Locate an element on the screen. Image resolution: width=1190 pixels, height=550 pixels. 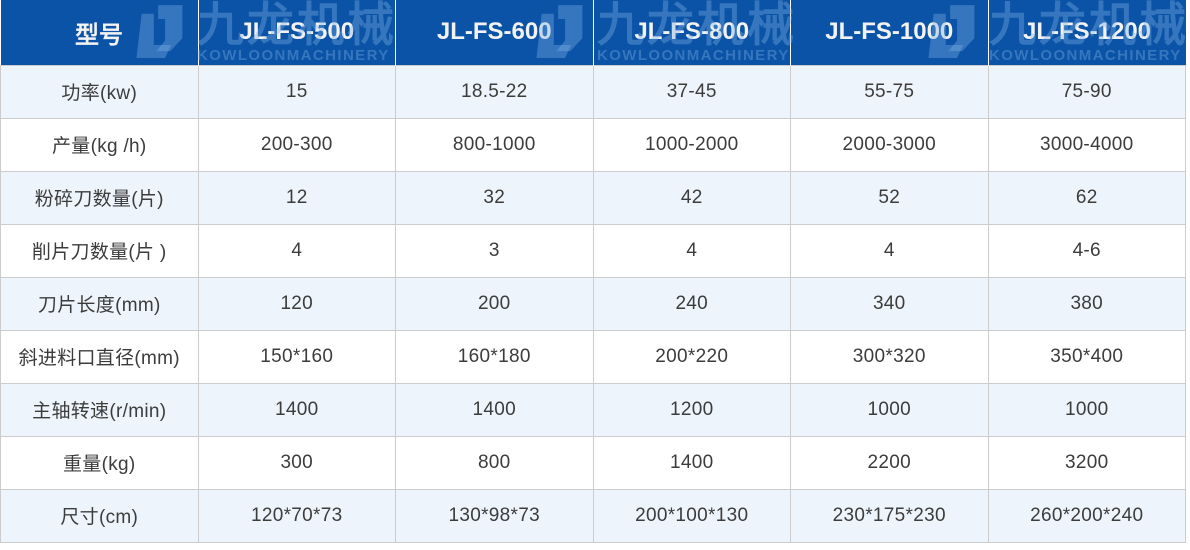
spec-cell: 300 is located at coordinates (296, 462).